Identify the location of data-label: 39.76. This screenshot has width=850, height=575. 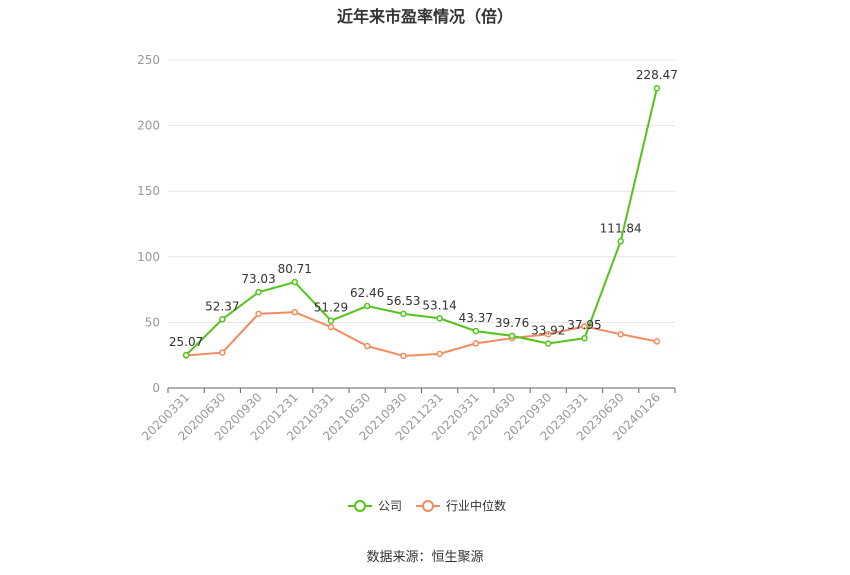
(512, 323).